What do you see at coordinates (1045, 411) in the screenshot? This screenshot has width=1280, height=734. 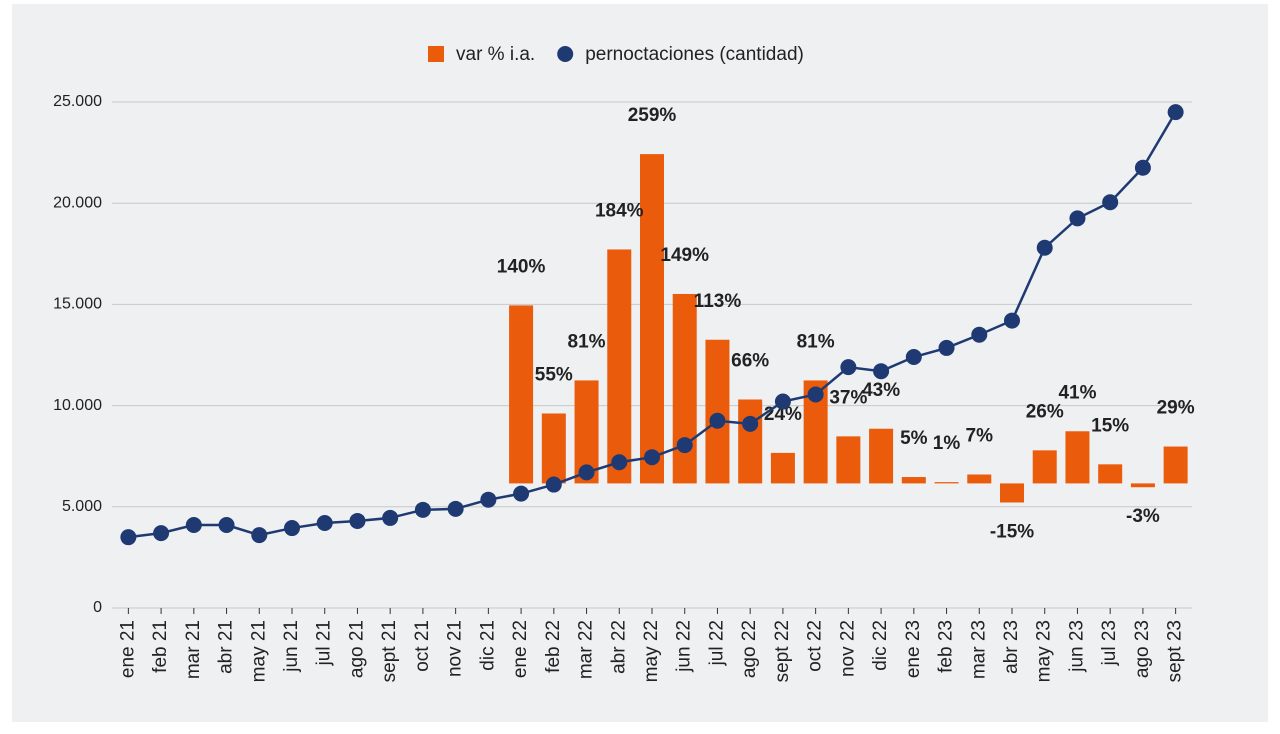 I see `data-label: 26%` at bounding box center [1045, 411].